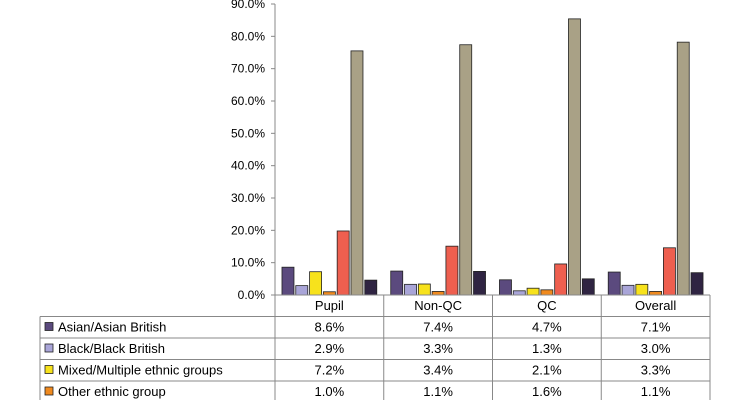 The height and width of the screenshot is (400, 750). Describe the element at coordinates (547, 327) in the screenshot. I see `data-label: 4.7%` at that location.